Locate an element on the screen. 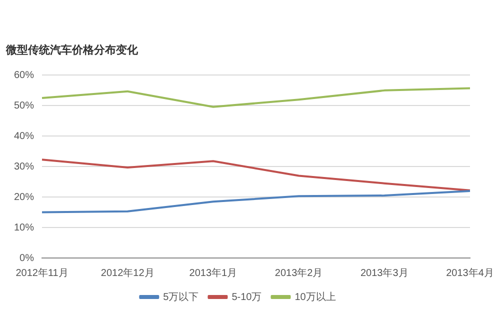 The height and width of the screenshot is (332, 500). x-tick-label: 2013年1月 is located at coordinates (213, 272).